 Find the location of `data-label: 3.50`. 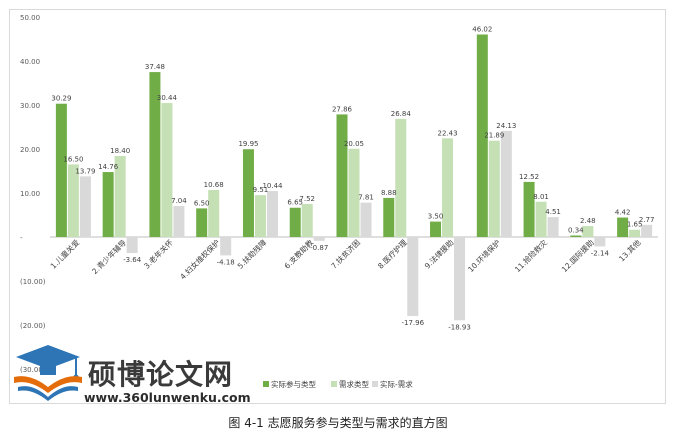

data-label: 3.50 is located at coordinates (436, 217).